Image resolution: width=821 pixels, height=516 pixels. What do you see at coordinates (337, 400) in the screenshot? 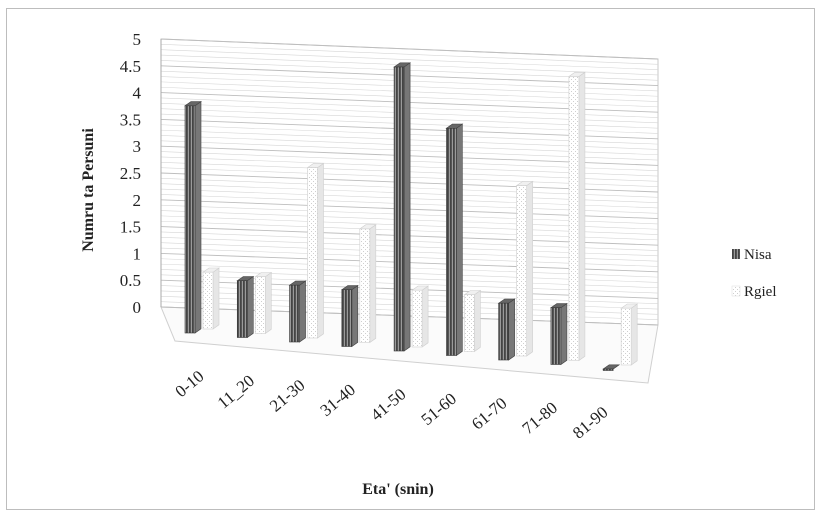
I see `x-tick-label: 31-40` at bounding box center [337, 400].